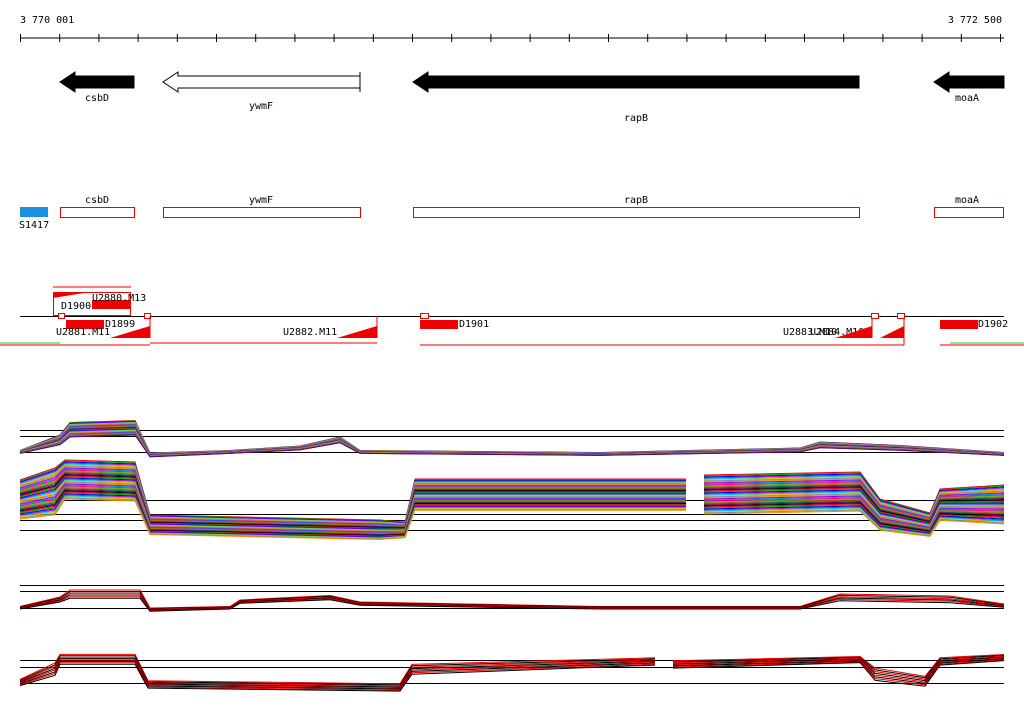  Describe the element at coordinates (636, 118) in the screenshot. I see `gene-label: rapB` at that location.